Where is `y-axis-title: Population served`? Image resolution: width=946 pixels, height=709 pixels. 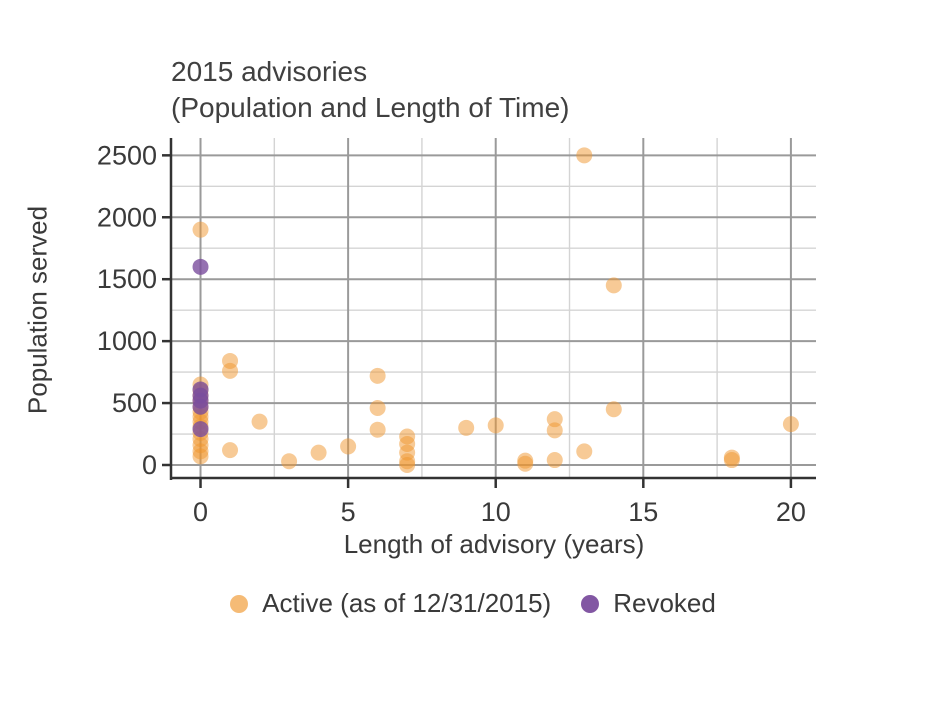 y-axis-title: Population served is located at coordinates (37, 310).